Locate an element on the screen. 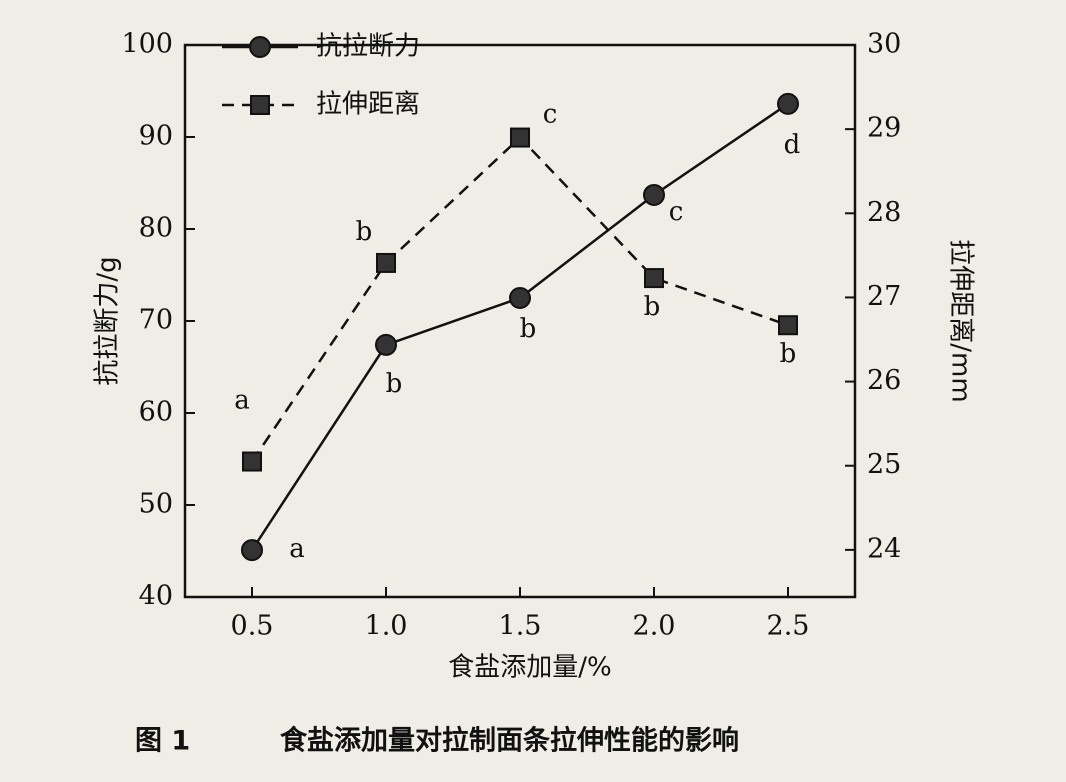 The image size is (1066, 782). x-tick-label: 2.0 is located at coordinates (654, 626).